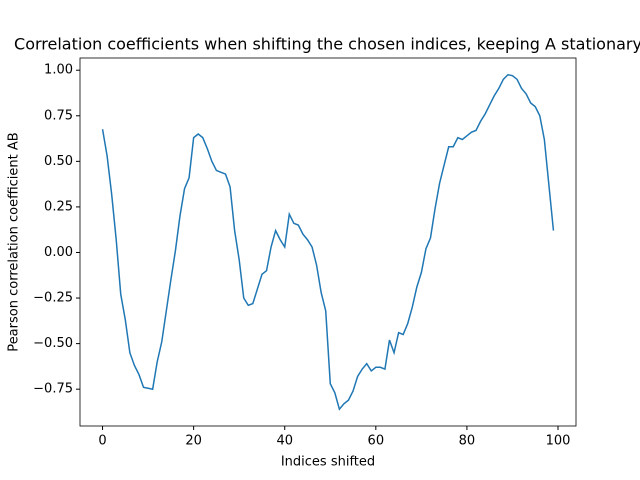 The width and height of the screenshot is (640, 480). Describe the element at coordinates (58, 70) in the screenshot. I see `y-tick-label: 1.00` at that location.